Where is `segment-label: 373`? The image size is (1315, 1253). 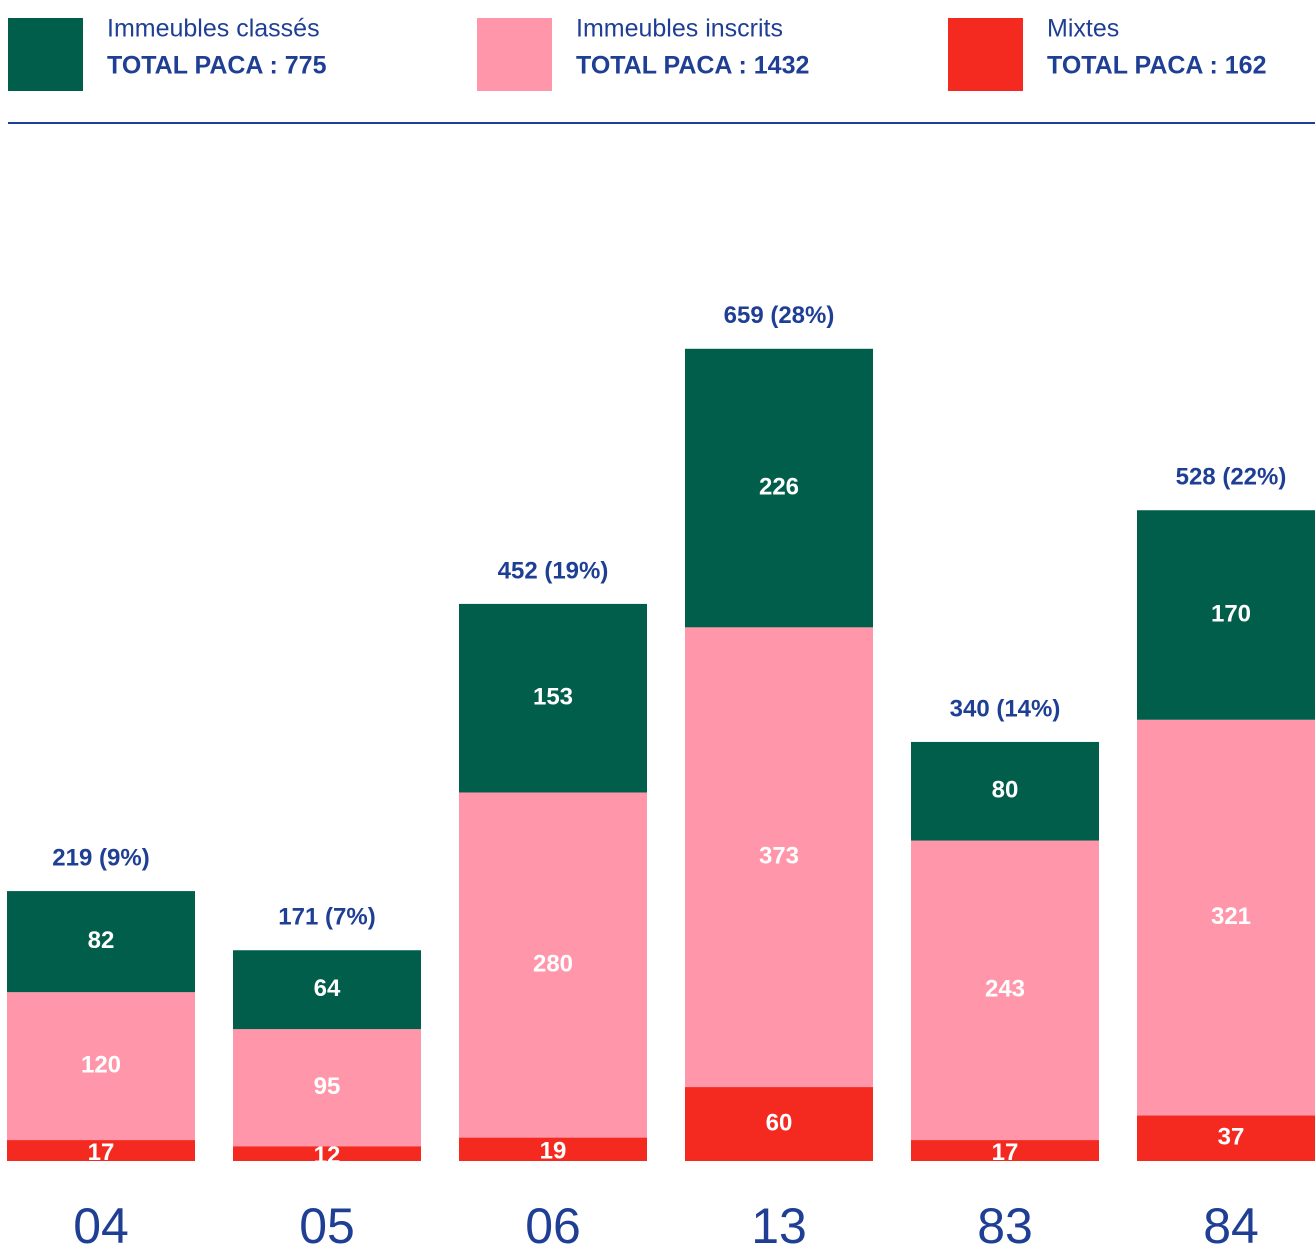
segment-label: 373 is located at coordinates (779, 856).